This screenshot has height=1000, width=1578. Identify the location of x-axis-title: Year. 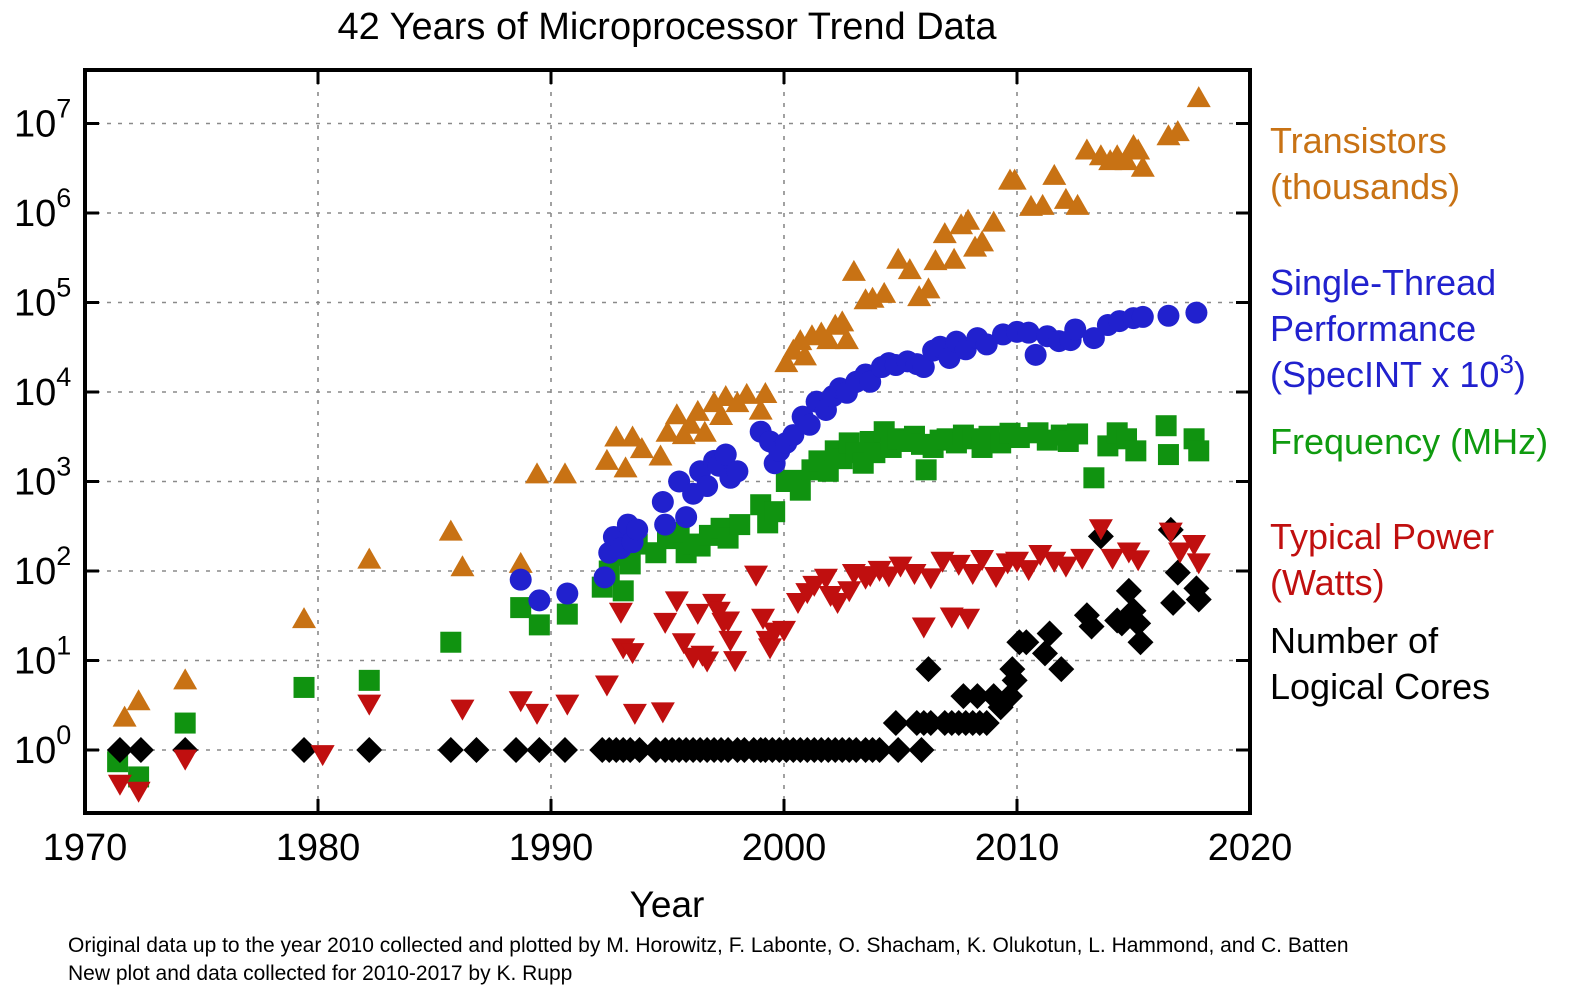
(667, 904).